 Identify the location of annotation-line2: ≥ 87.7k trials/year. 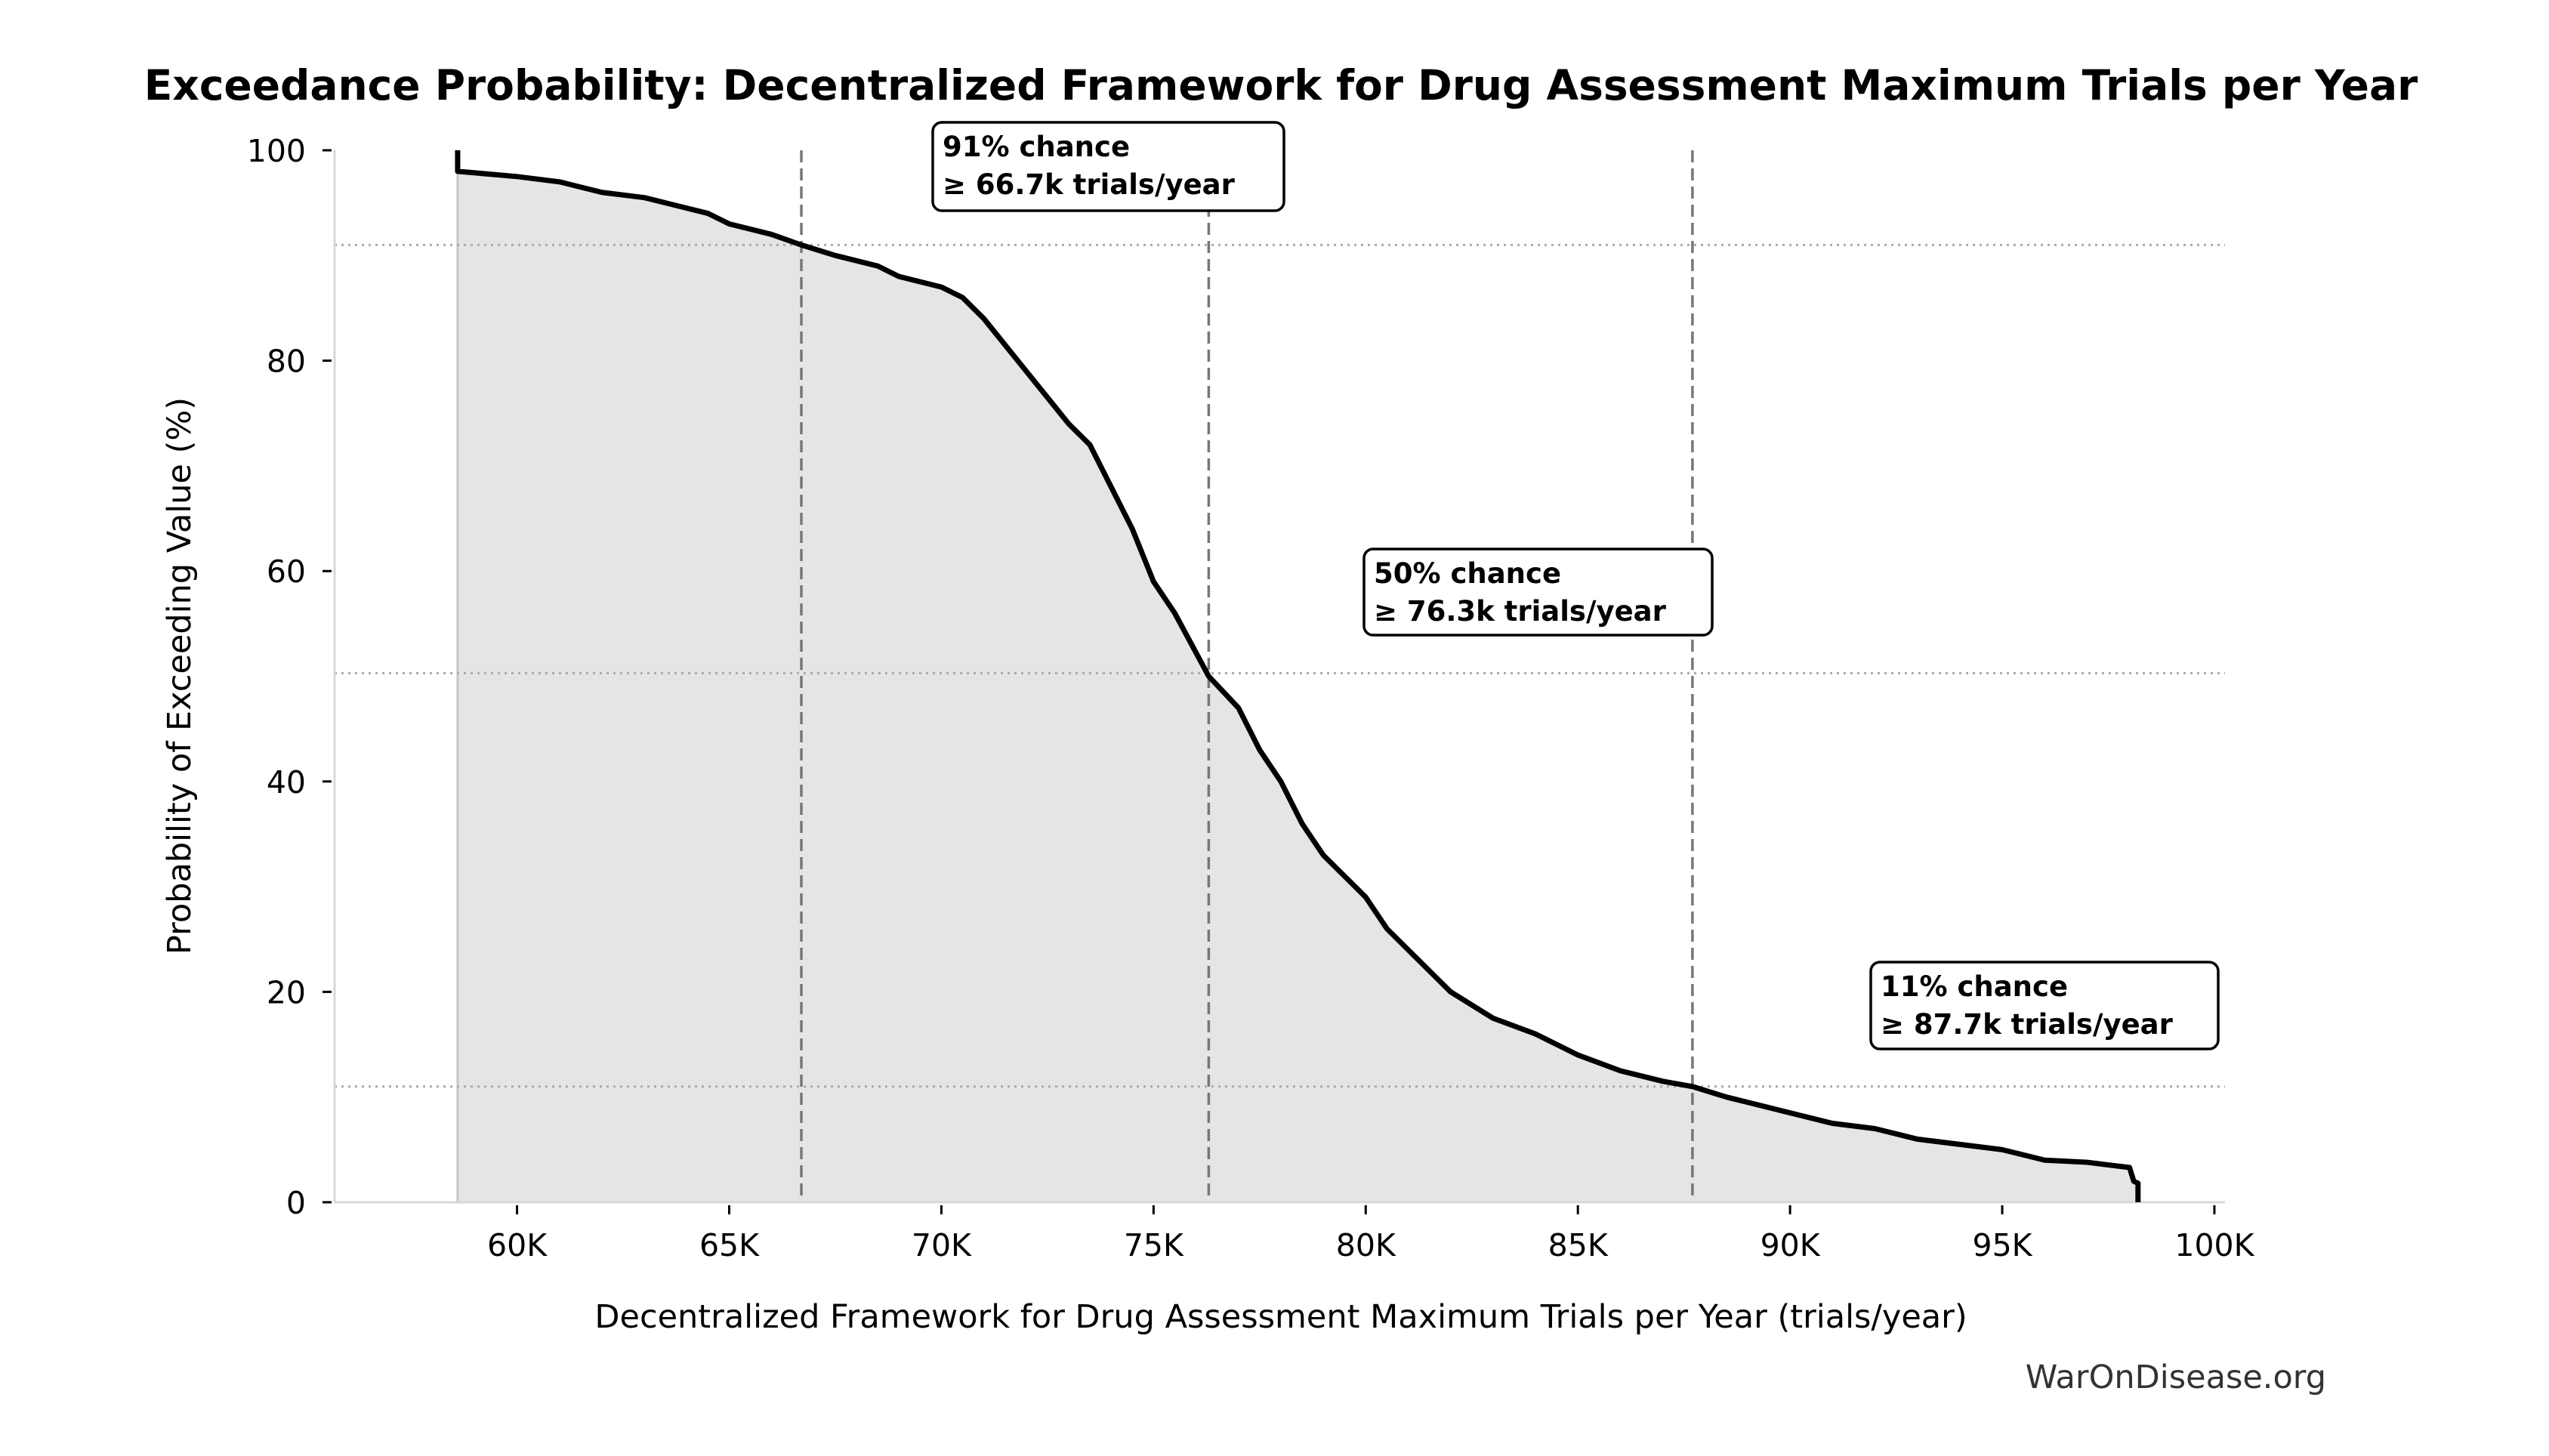
(2028, 1024).